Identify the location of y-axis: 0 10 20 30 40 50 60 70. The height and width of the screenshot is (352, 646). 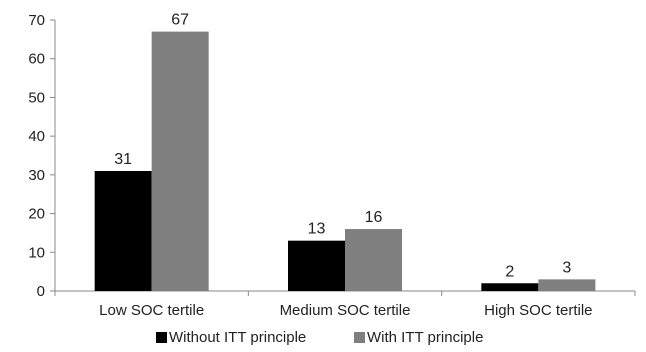
(42, 156).